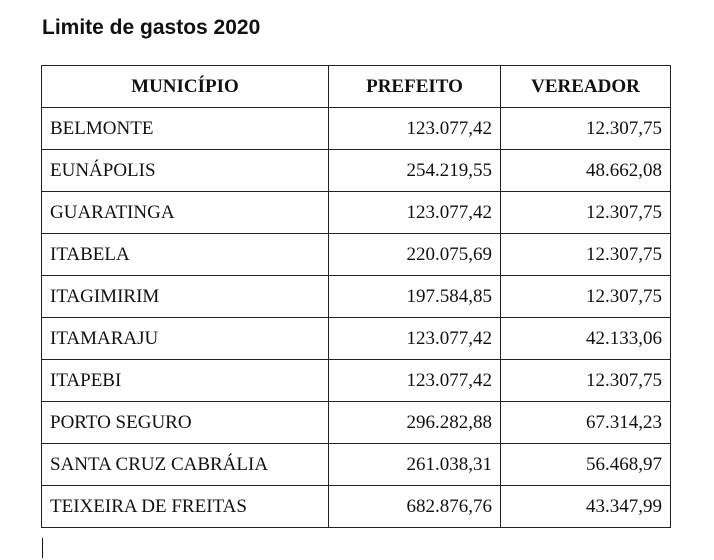 This screenshot has width=714, height=560. What do you see at coordinates (585, 338) in the screenshot?
I see `cell-vereador: 42.133,06` at bounding box center [585, 338].